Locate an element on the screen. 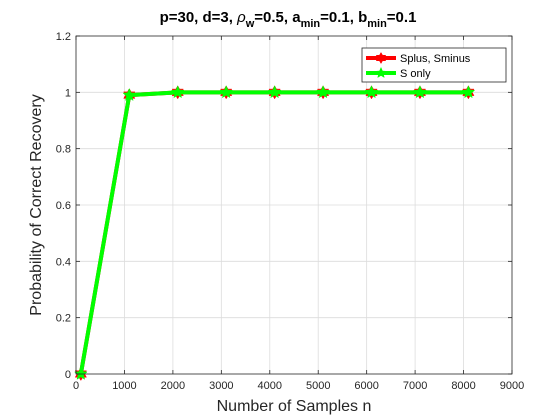  x-tick-label: 5000 is located at coordinates (318, 386).